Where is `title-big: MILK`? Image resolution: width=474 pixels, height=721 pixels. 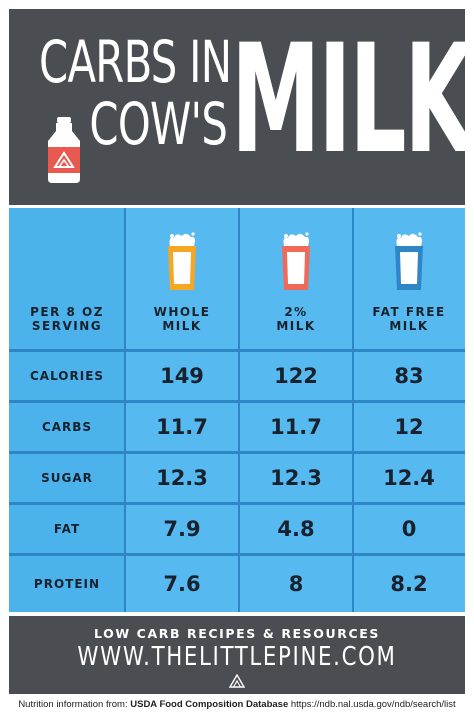 title-big: MILK is located at coordinates (352, 100).